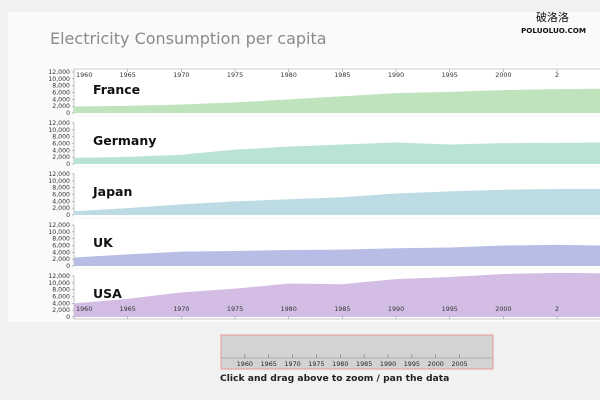  I want to click on watermark: 破洛洛 POLUOLUO.COM, so click(553, 22).